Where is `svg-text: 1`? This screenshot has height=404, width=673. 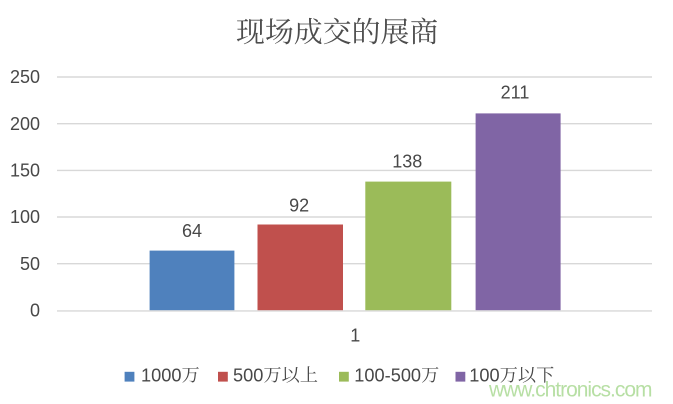 svg-text: 1 is located at coordinates (355, 336).